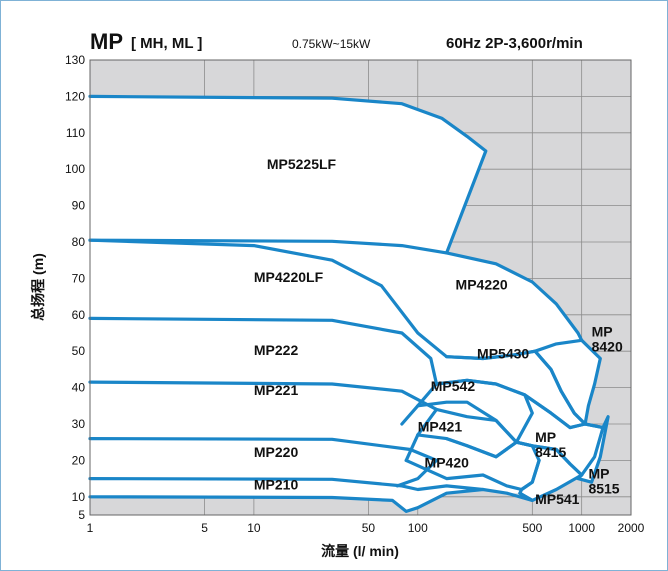 The height and width of the screenshot is (571, 668). Describe the element at coordinates (581, 528) in the screenshot. I see `x-tick-label: 1000` at that location.